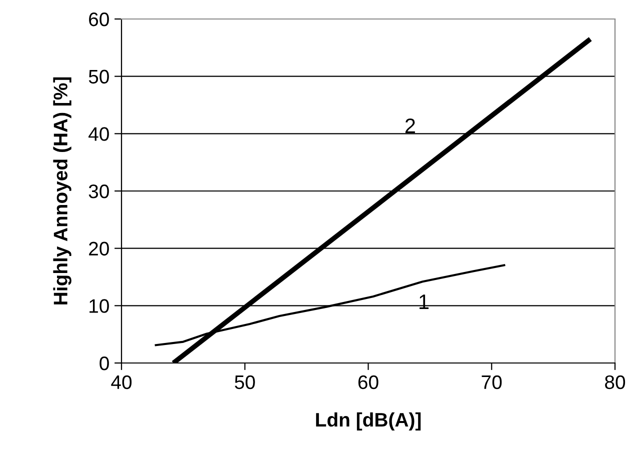 The height and width of the screenshot is (466, 631). I want to click on y-axis-title: Highly Annoyed (HA) [%], so click(62, 190).